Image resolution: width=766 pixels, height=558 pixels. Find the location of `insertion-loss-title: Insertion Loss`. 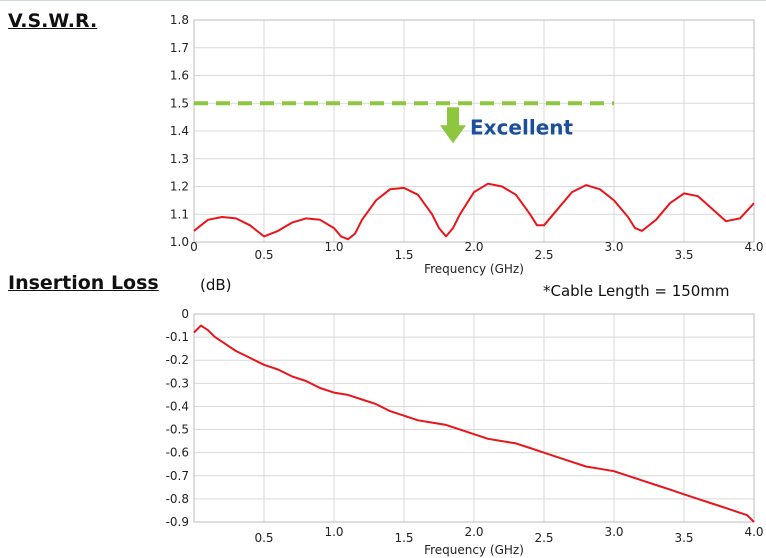

insertion-loss-title: Insertion Loss is located at coordinates (83, 283).